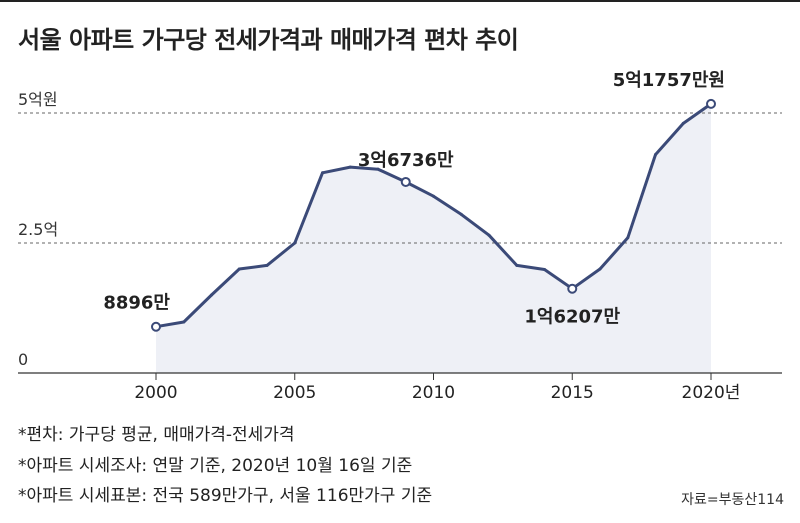 The width and height of the screenshot is (800, 523). I want to click on x-tick-label: 2000, so click(155, 393).